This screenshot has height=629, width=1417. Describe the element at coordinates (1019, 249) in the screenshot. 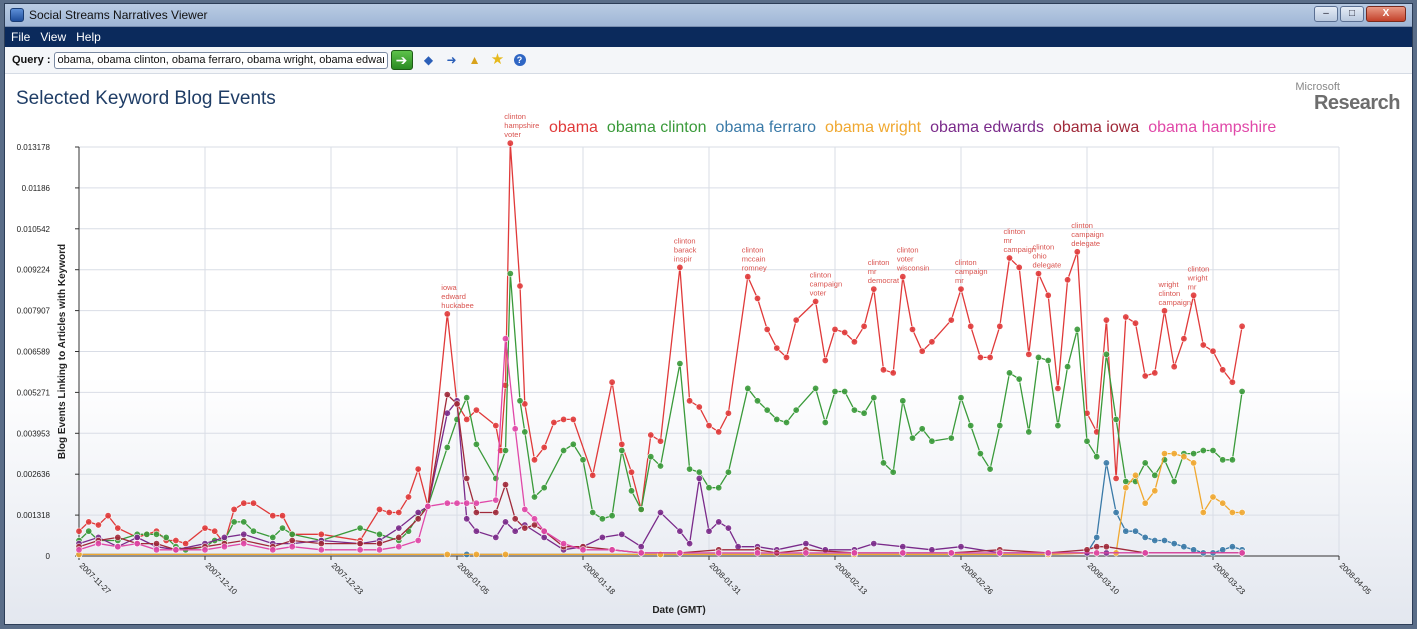

I see `annotation-label: campaign` at that location.